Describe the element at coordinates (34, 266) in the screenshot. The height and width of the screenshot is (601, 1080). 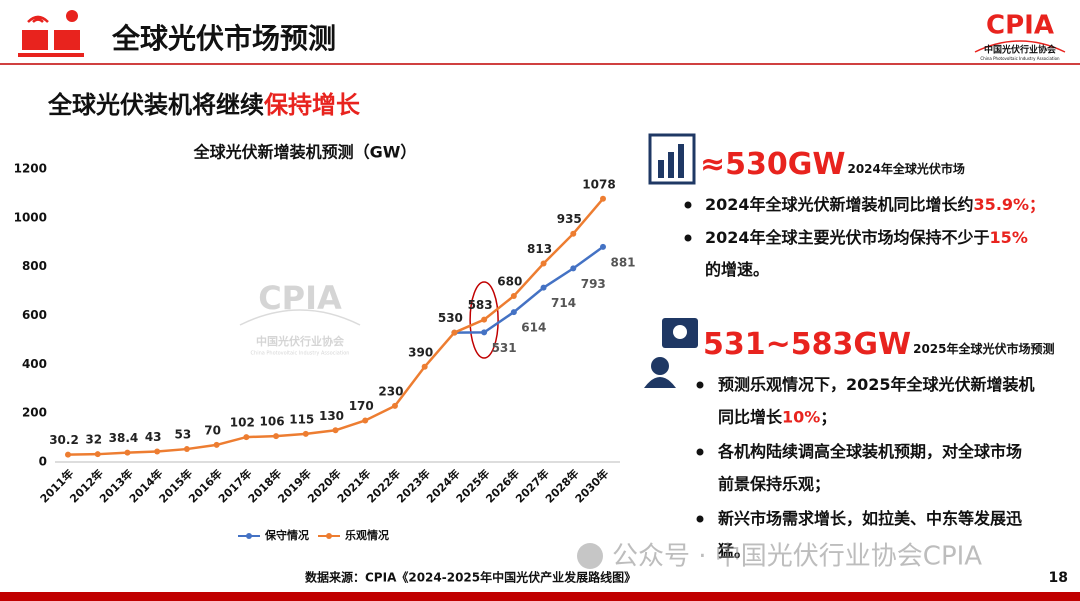
I see `y-tick-label: 800` at that location.